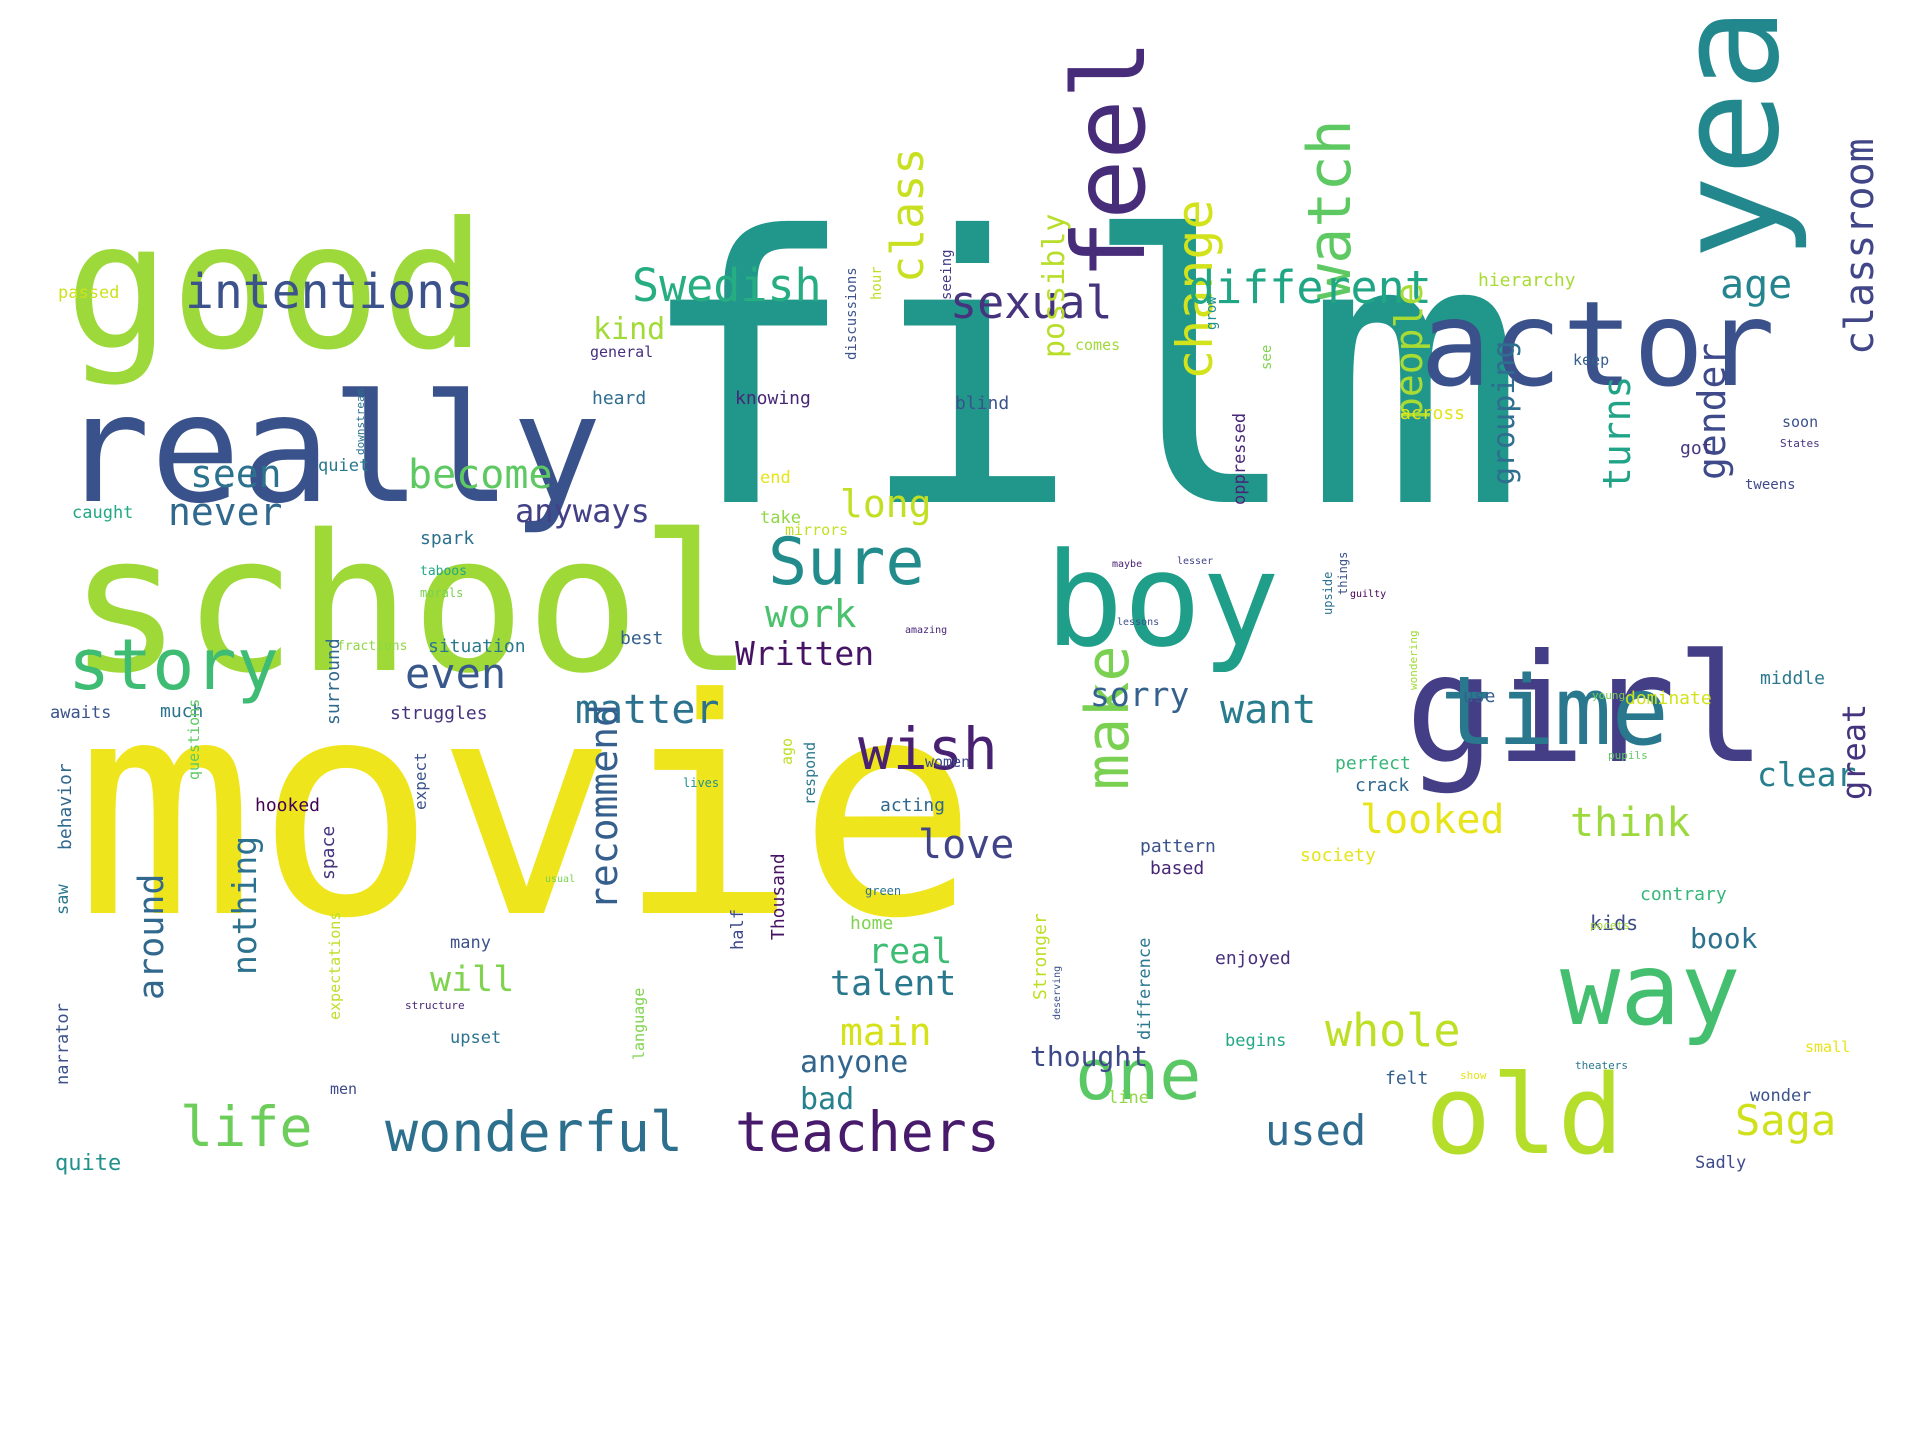  What do you see at coordinates (604, 807) in the screenshot?
I see `word-recommend: recommend` at bounding box center [604, 807].